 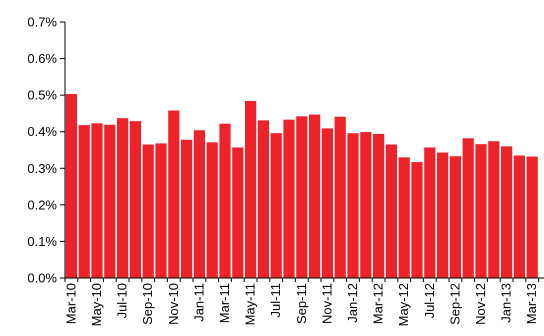 I want to click on y-tick-label: 0.6%, so click(x=42, y=58).